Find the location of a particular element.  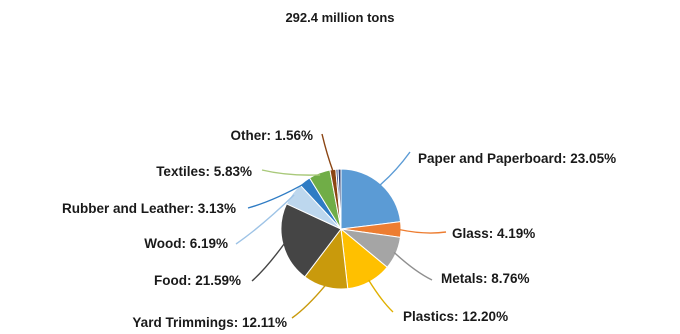

slice-label: Yard Trimmings: 12.11% is located at coordinates (209, 322).